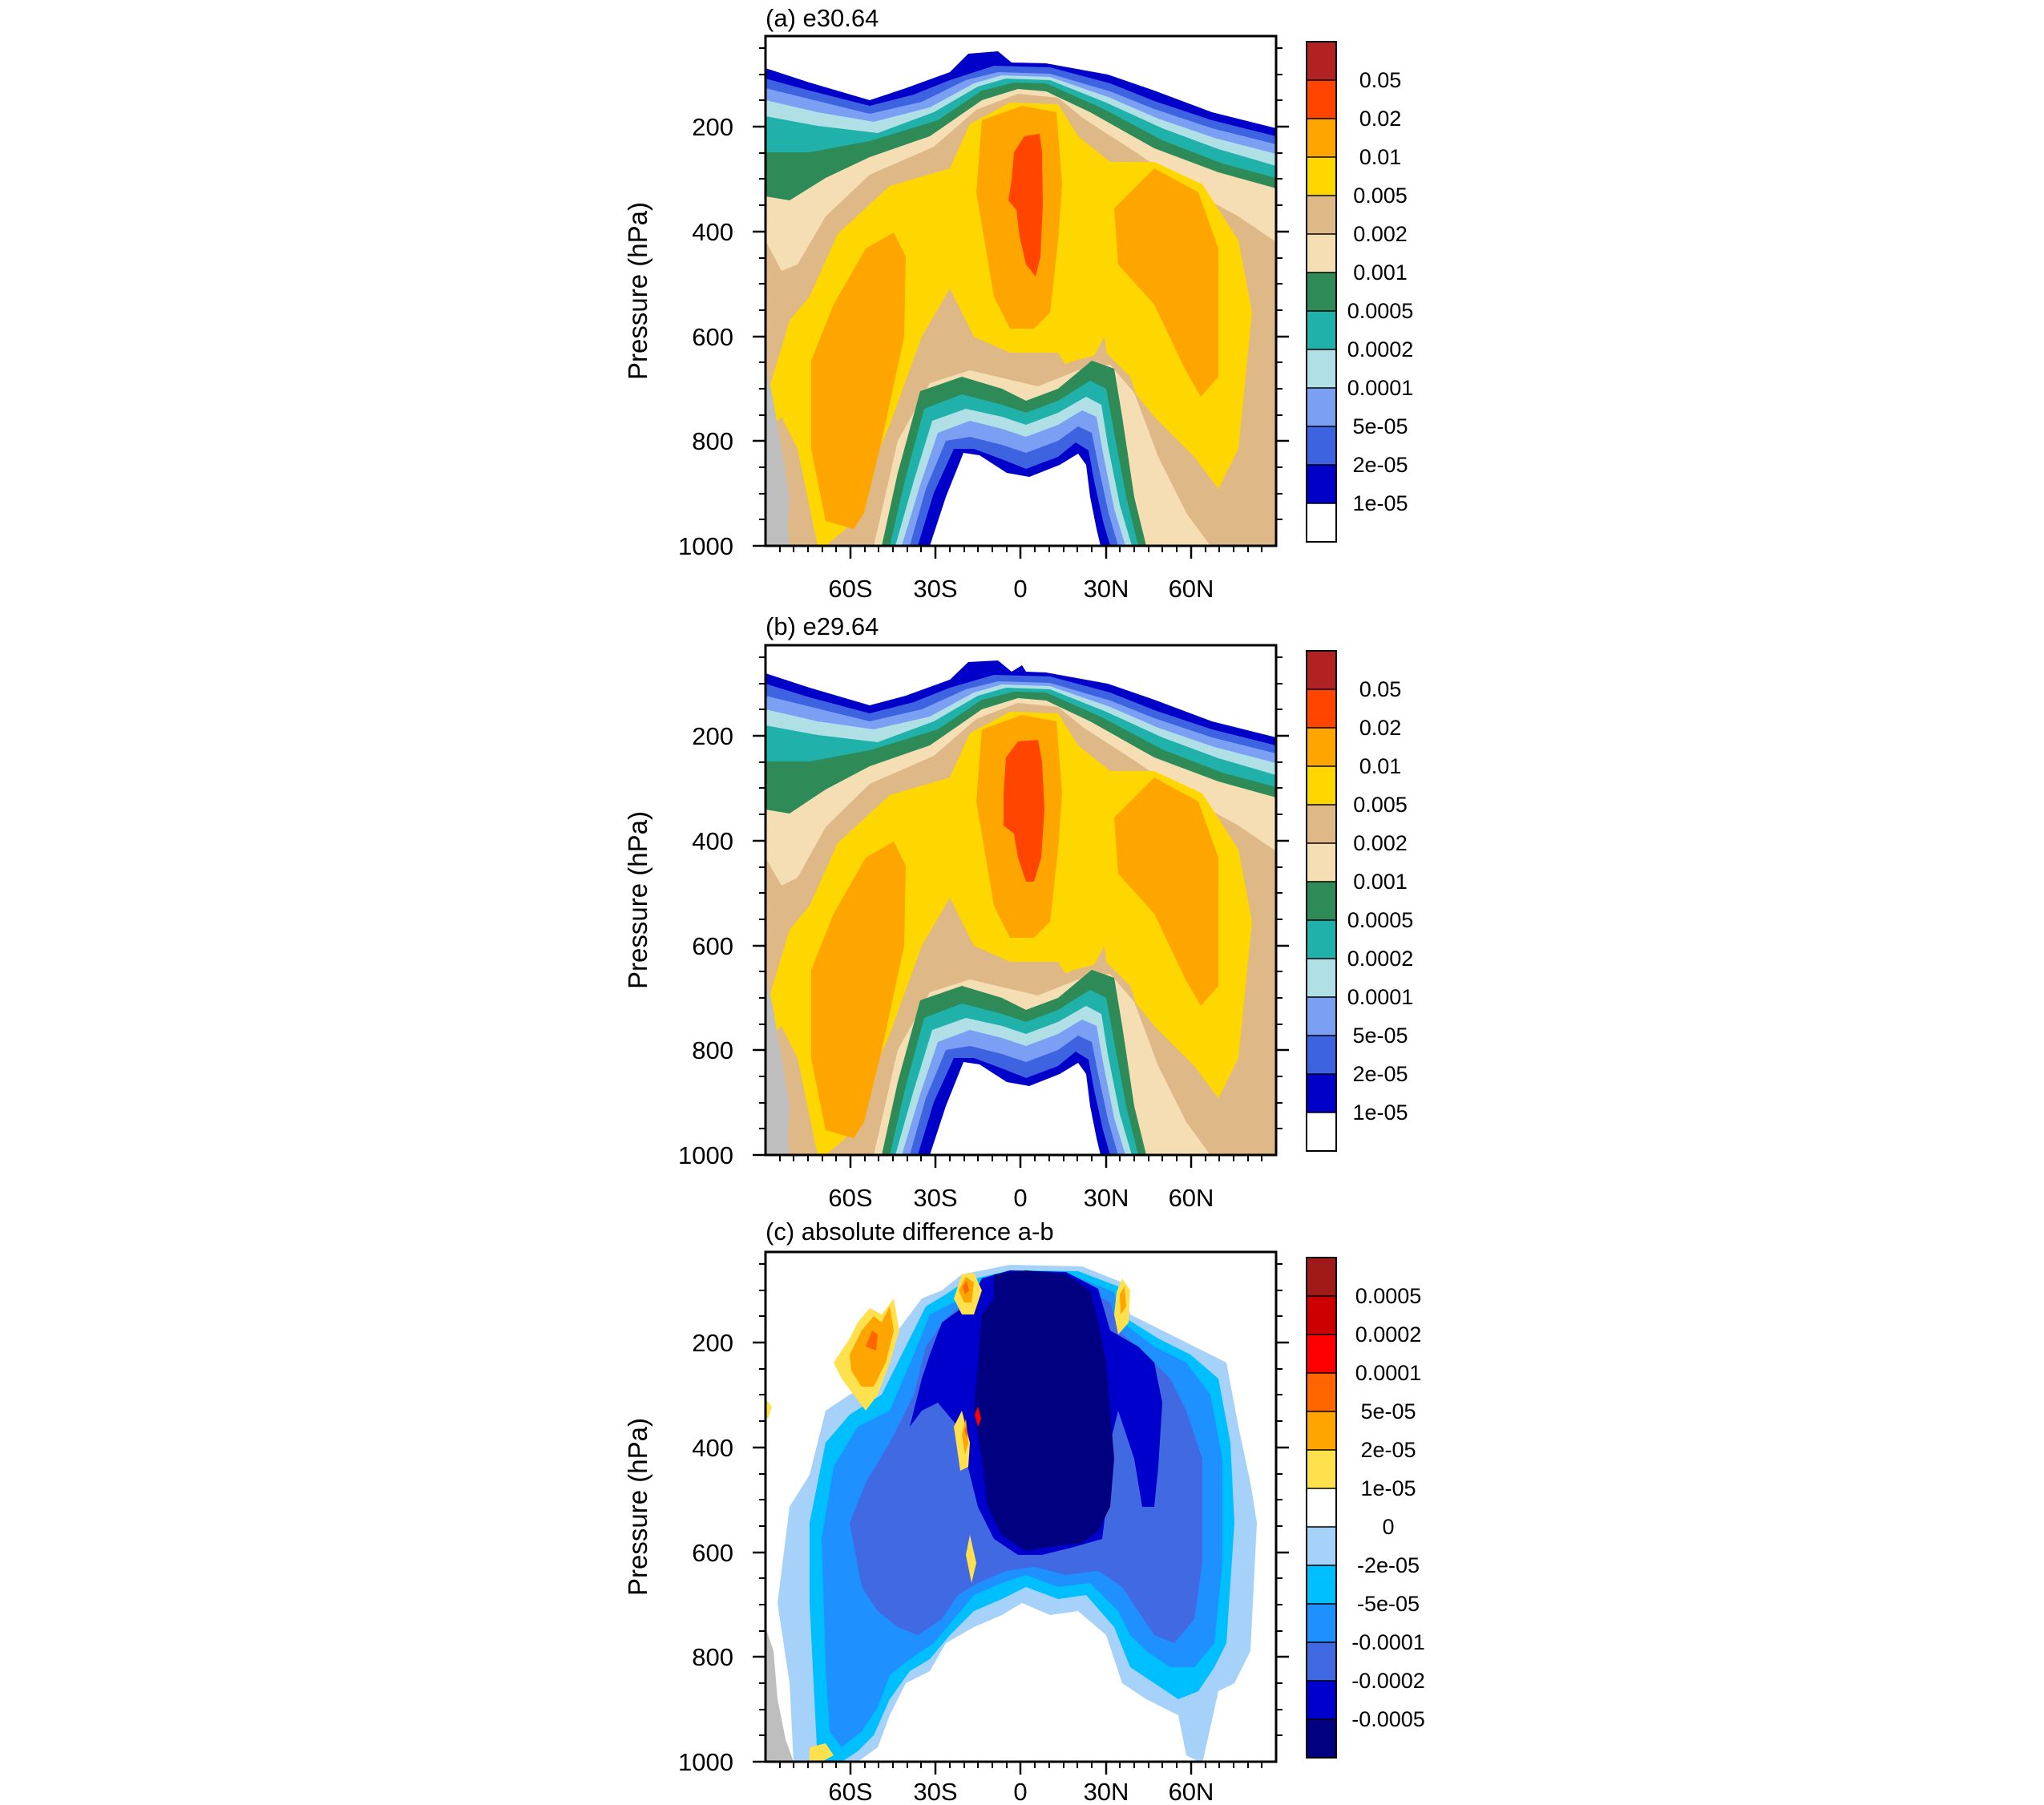  I want to click on panel-a-lower-contours, so click(1046, 449).